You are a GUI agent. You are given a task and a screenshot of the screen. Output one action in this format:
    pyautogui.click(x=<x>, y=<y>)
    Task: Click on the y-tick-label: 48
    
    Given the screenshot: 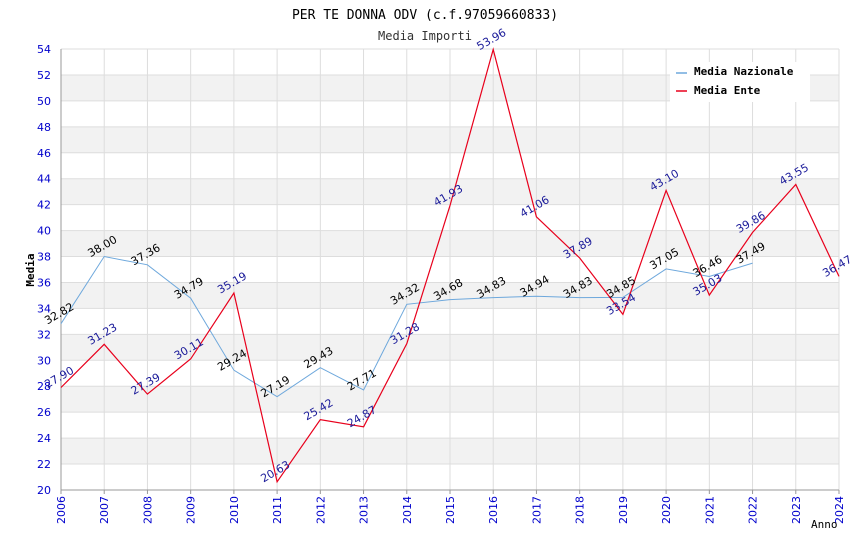 What is the action you would take?
    pyautogui.click(x=44, y=127)
    